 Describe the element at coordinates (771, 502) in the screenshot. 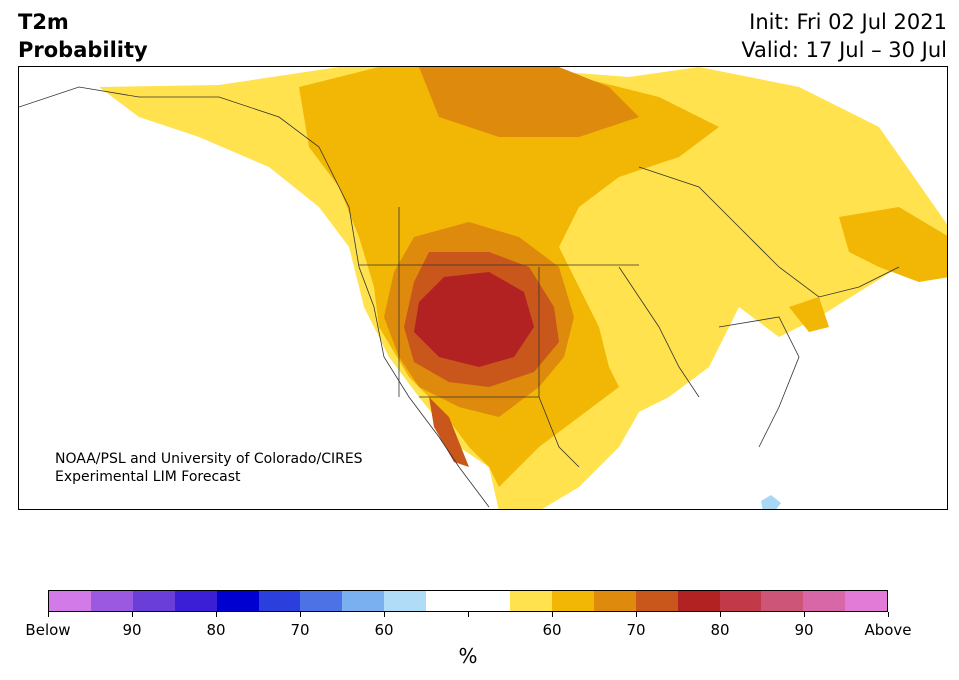

I see `prob-region-below55` at that location.